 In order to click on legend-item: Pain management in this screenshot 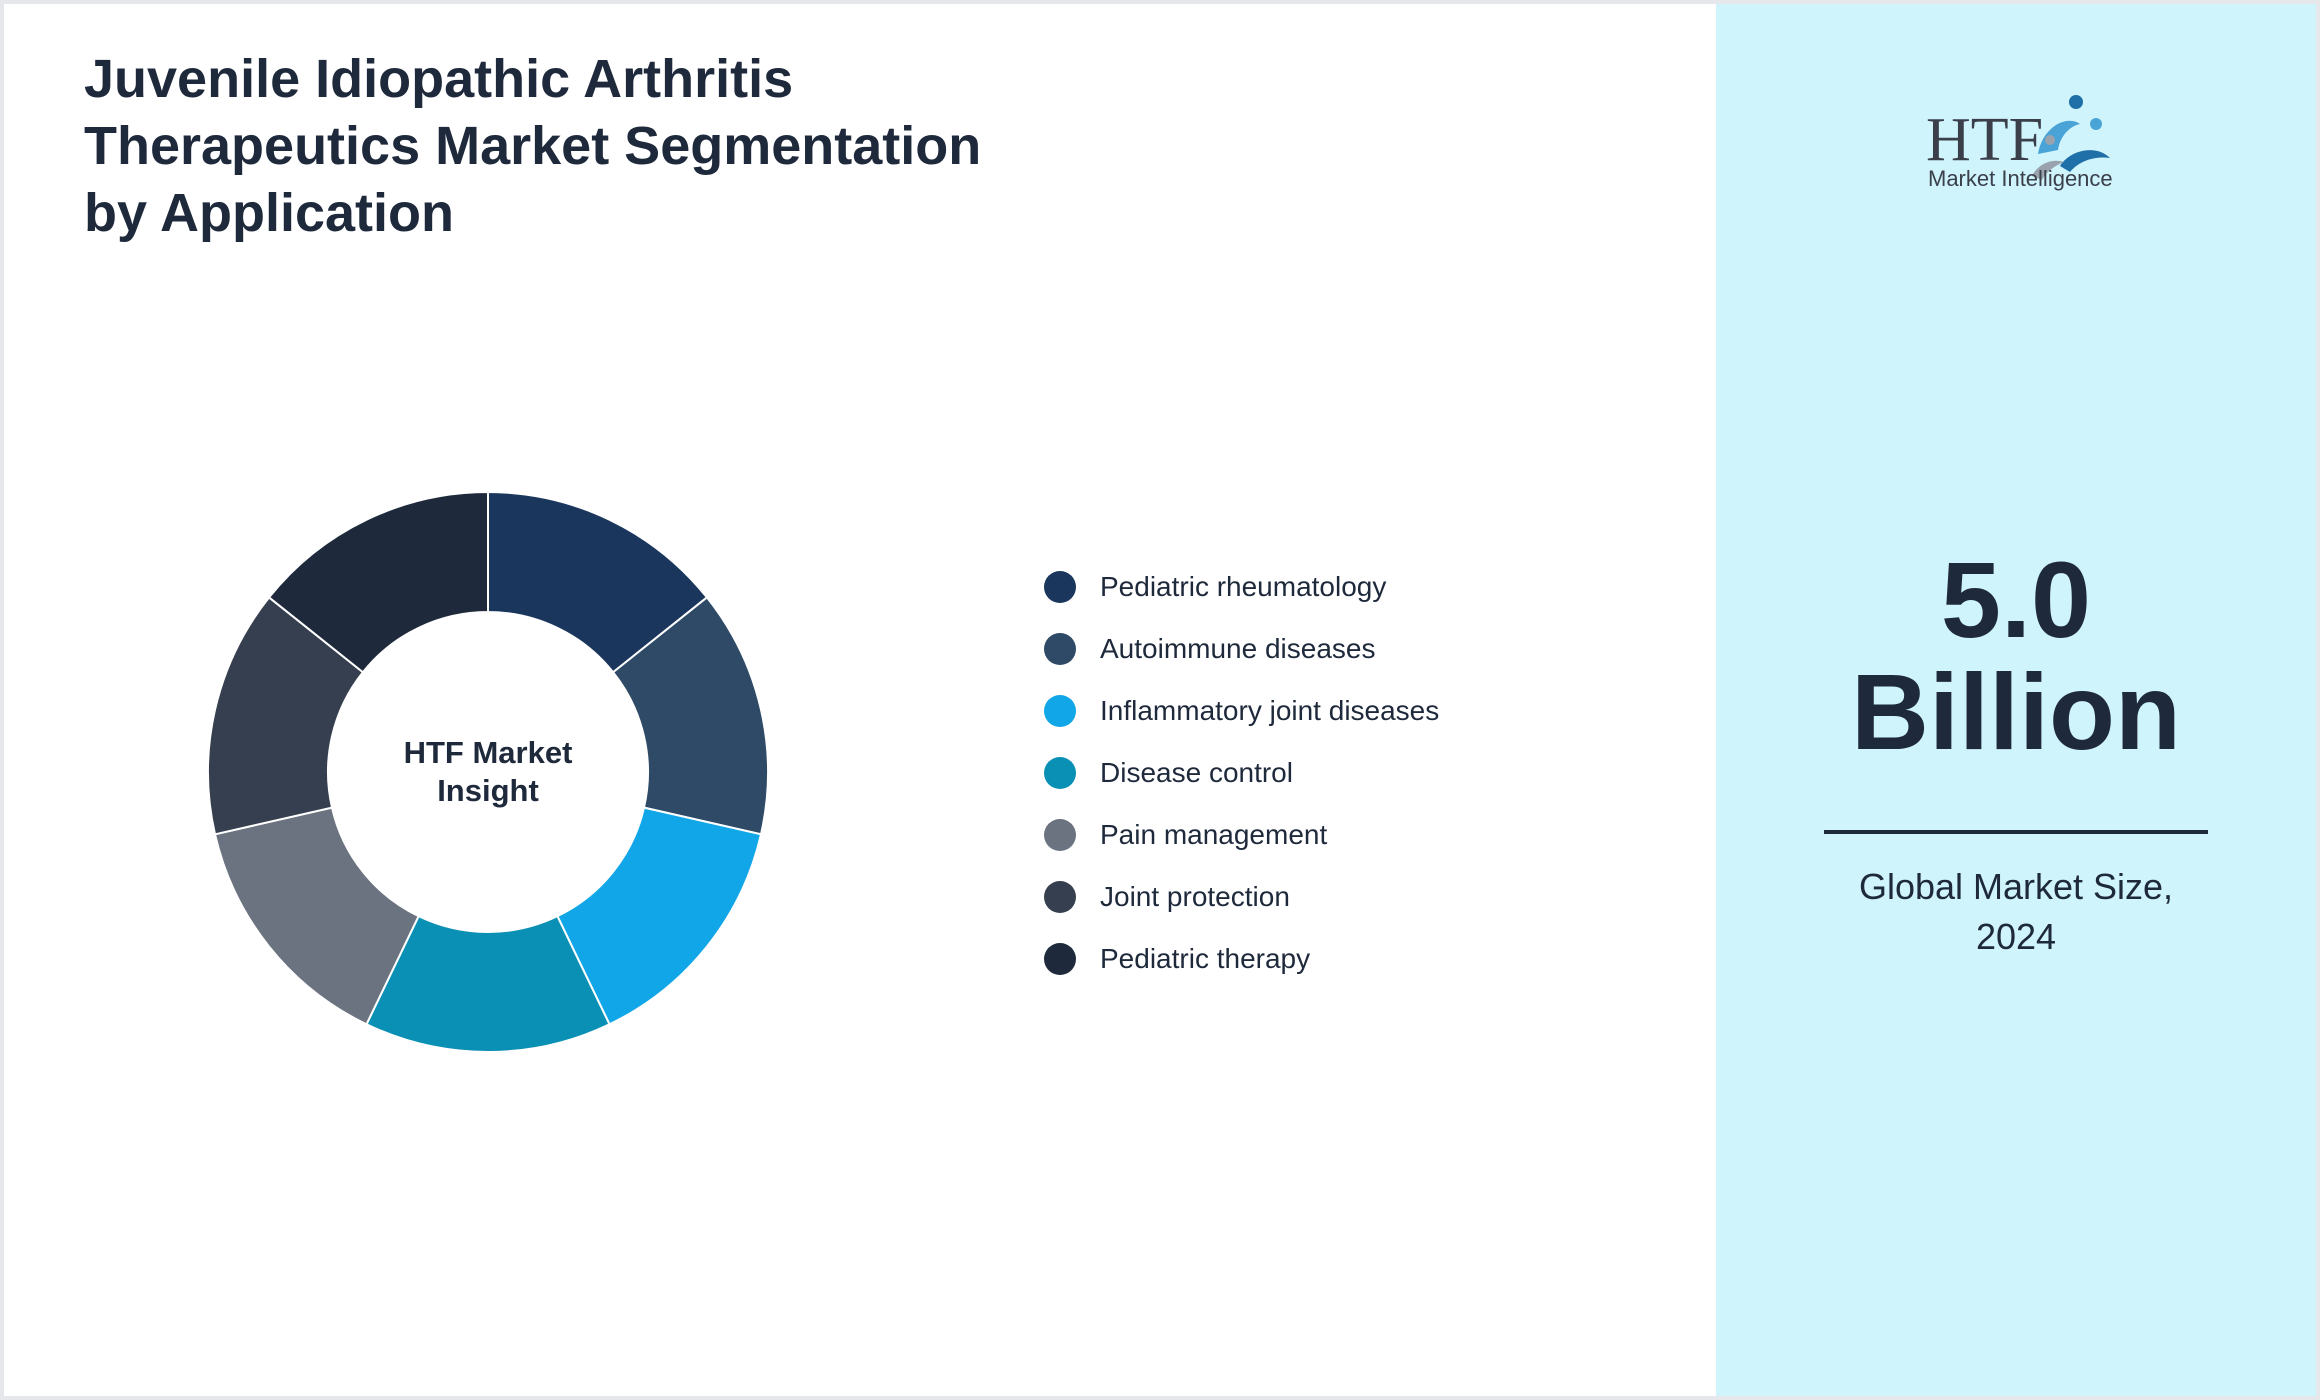, I will do `click(1304, 835)`.